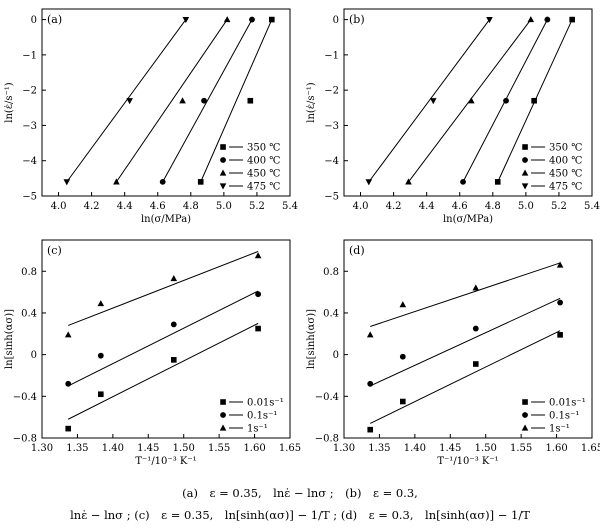 The width and height of the screenshot is (600, 530). Describe the element at coordinates (331, 91) in the screenshot. I see `y-tick-label: −2` at that location.